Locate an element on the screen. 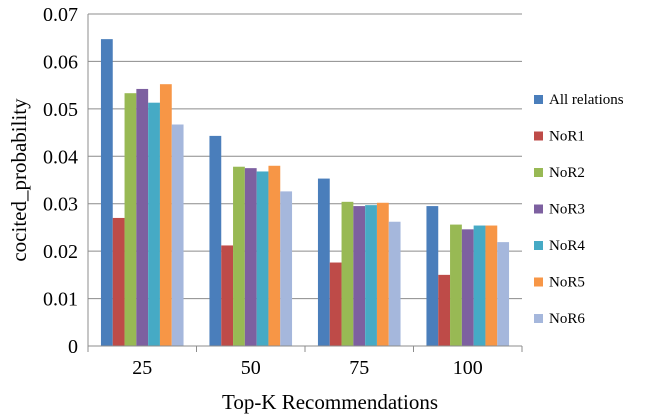  x-tick-label: 100 is located at coordinates (468, 368).